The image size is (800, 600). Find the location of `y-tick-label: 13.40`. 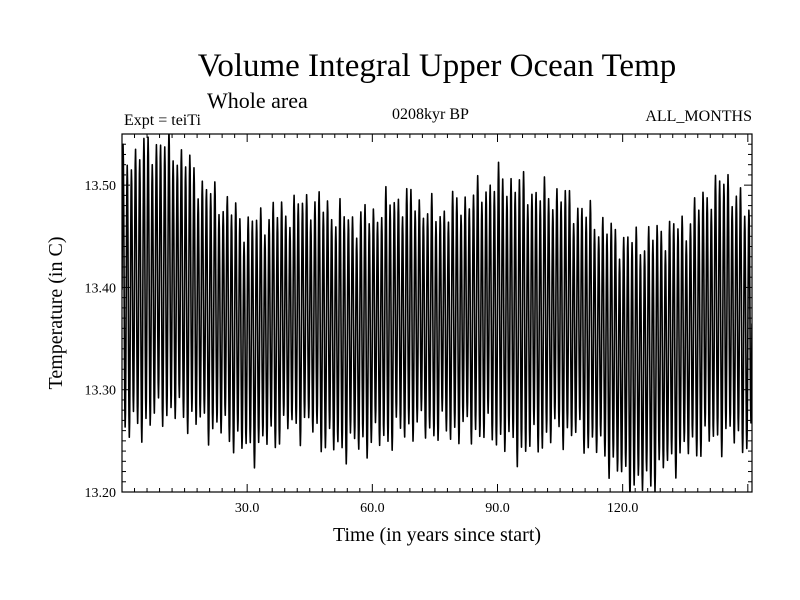

y-tick-label: 13.40 is located at coordinates (101, 288).